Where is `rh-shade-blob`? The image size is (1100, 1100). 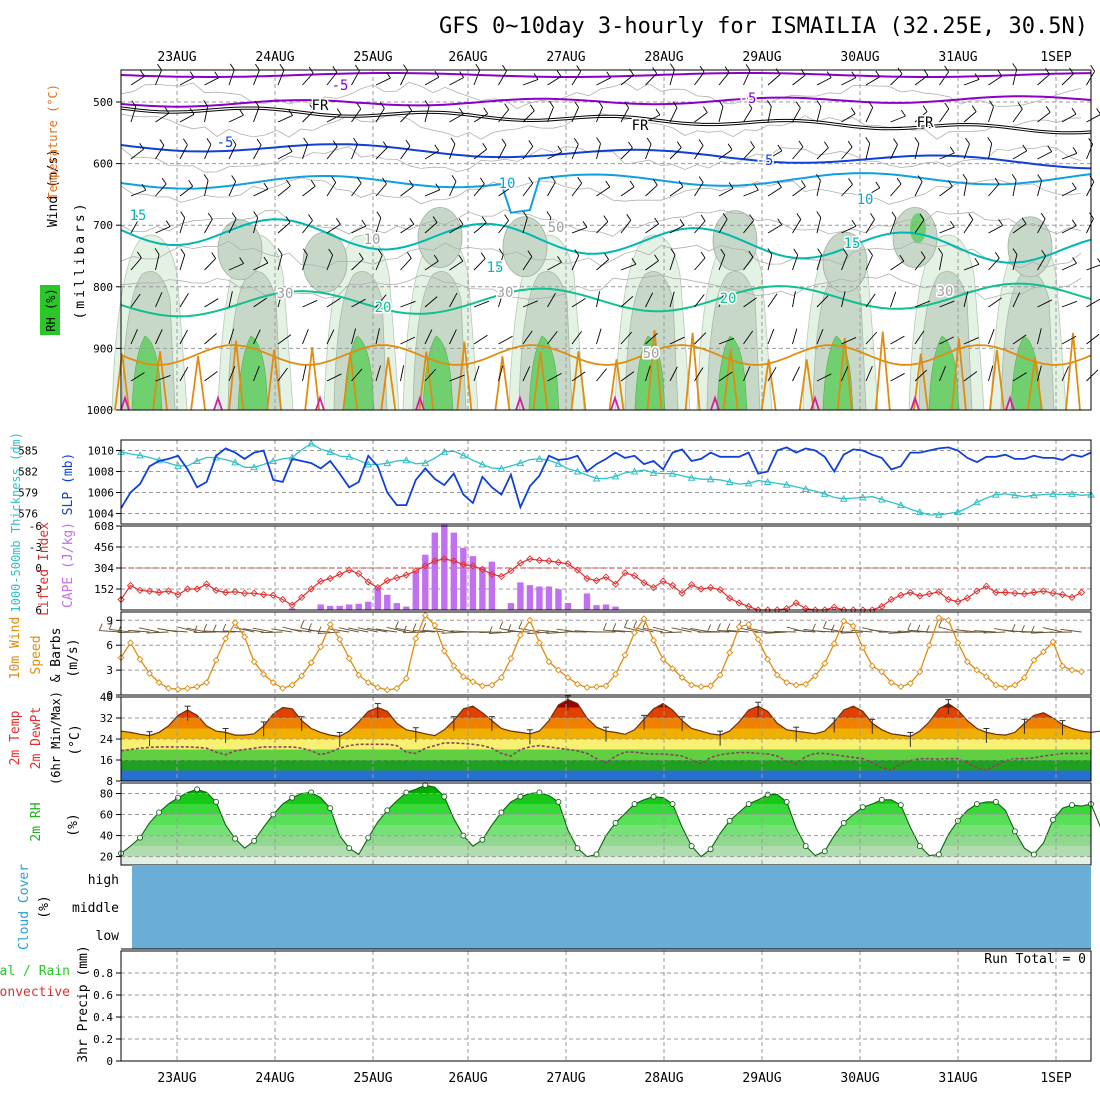 rh-shade-blob is located at coordinates (735, 241).